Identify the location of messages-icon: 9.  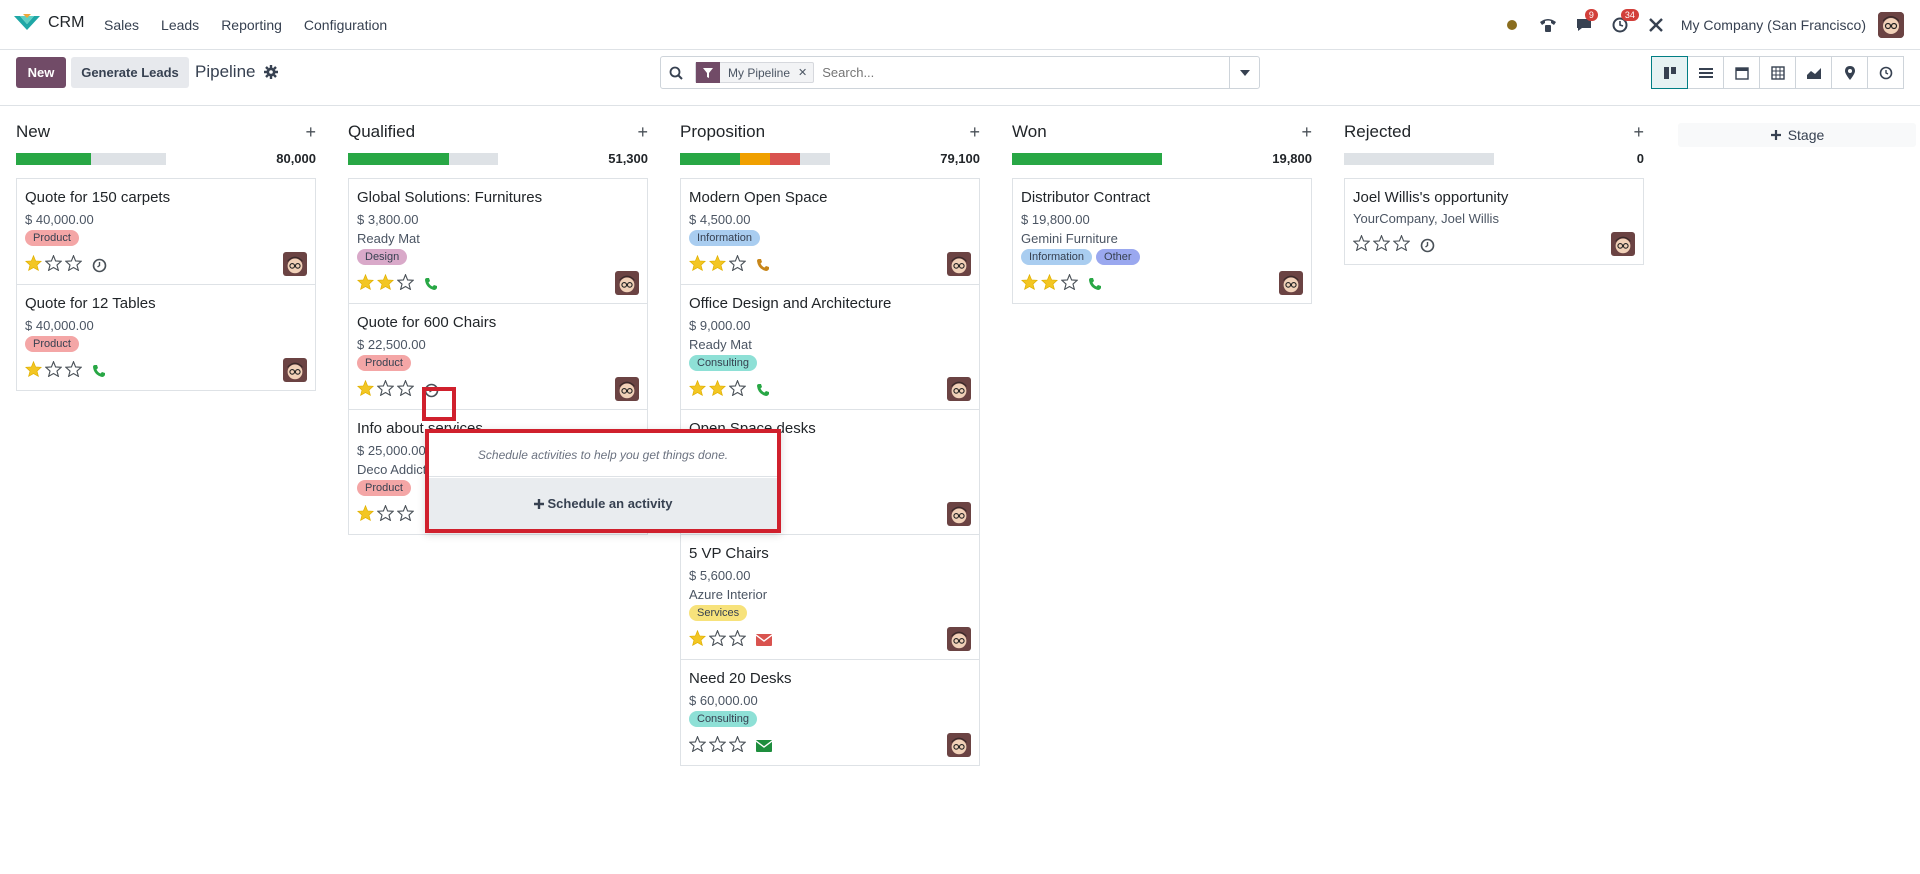
(1584, 23).